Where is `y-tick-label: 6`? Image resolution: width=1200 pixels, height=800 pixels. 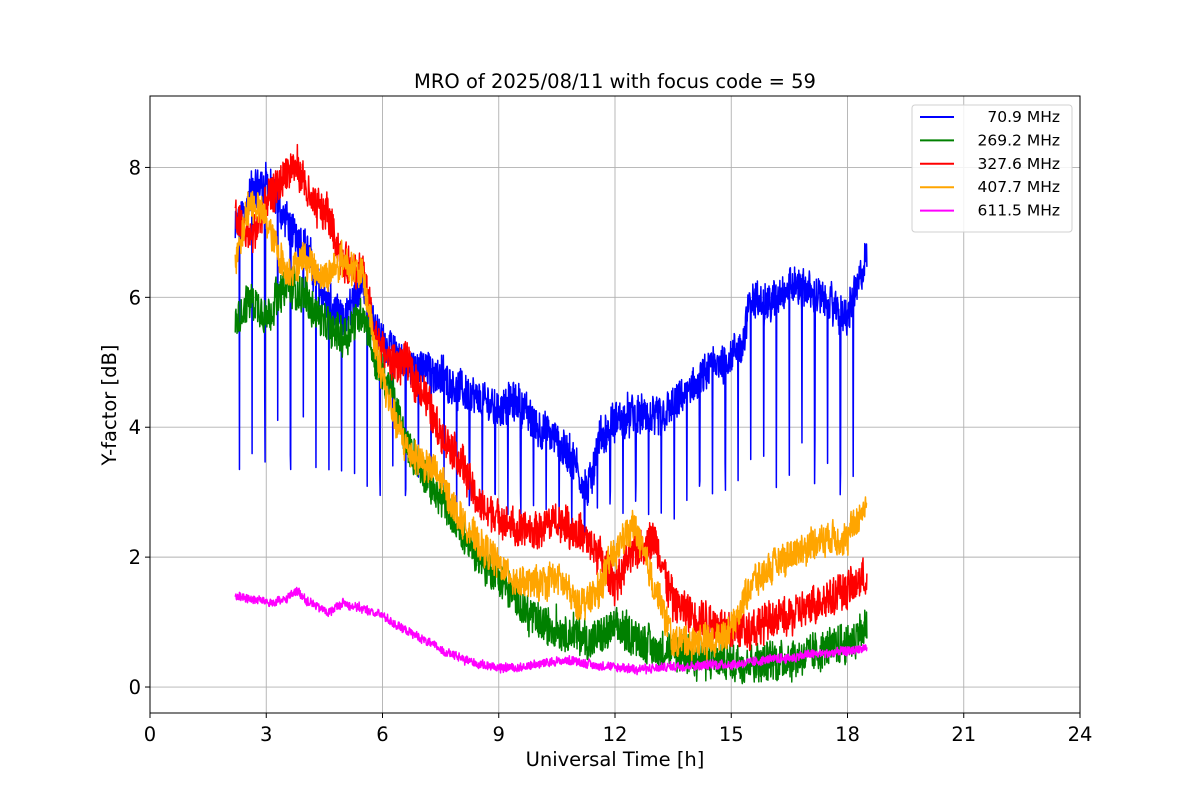
y-tick-label: 6 is located at coordinates (135, 297).